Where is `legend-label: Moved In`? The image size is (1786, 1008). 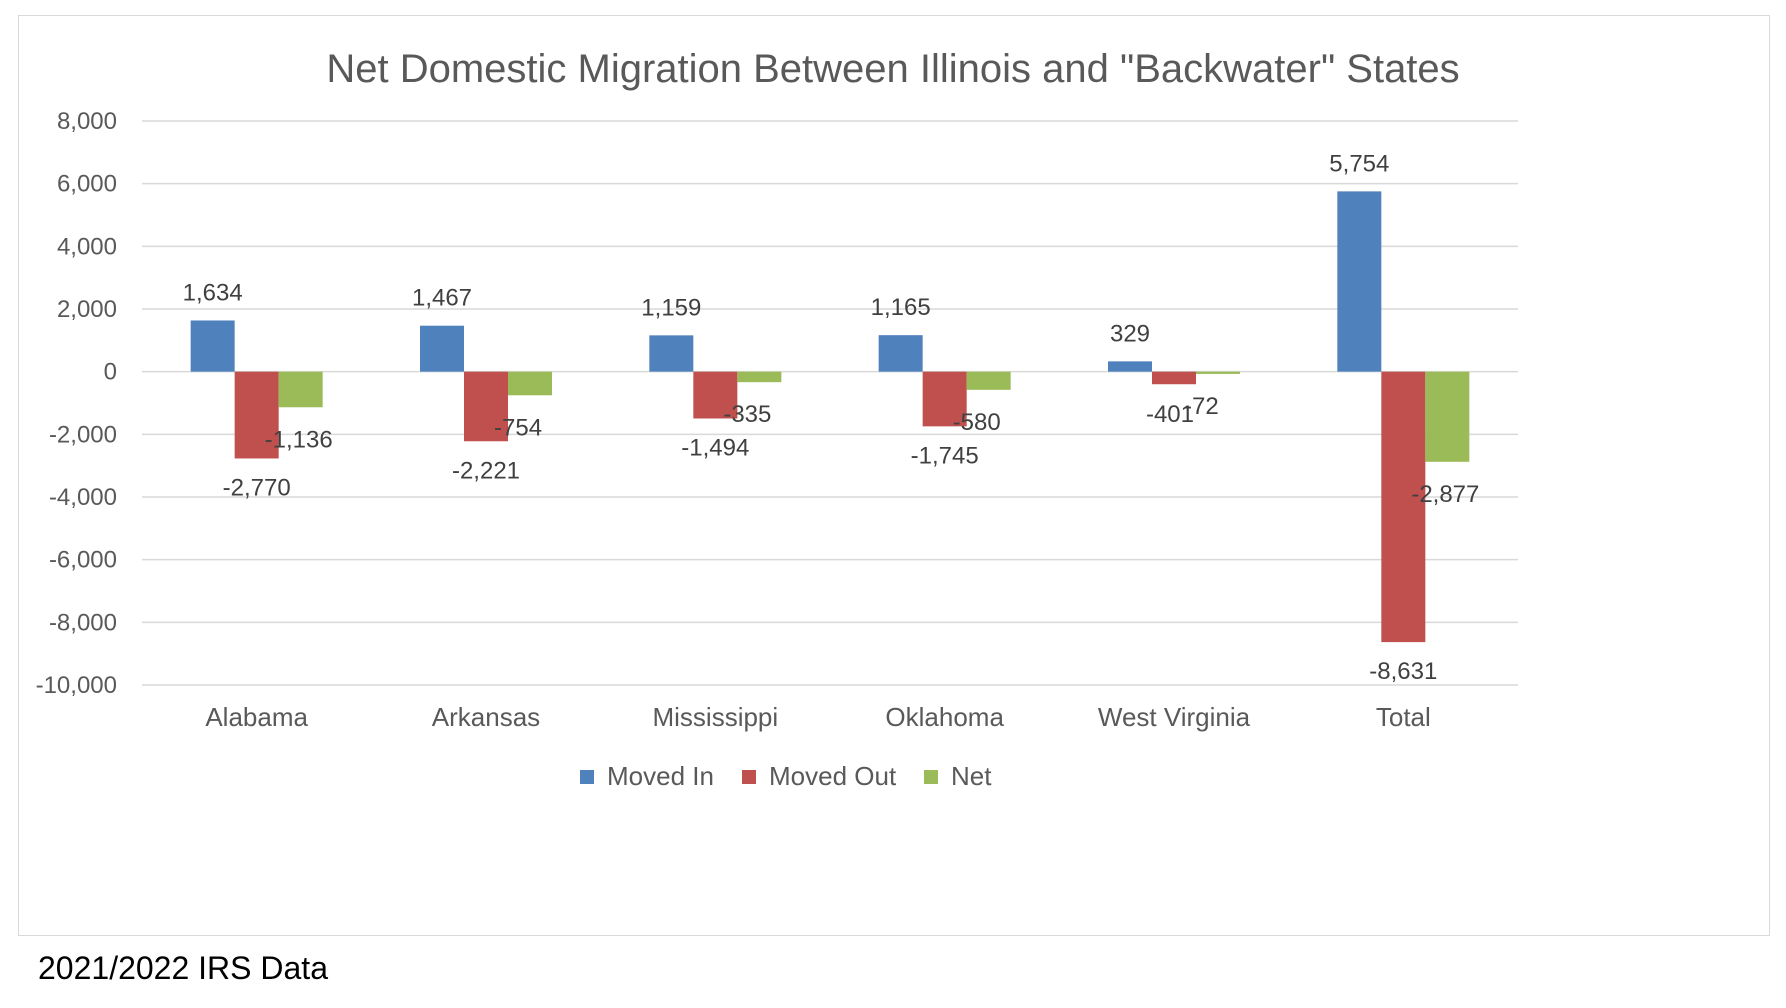 legend-label: Moved In is located at coordinates (660, 776).